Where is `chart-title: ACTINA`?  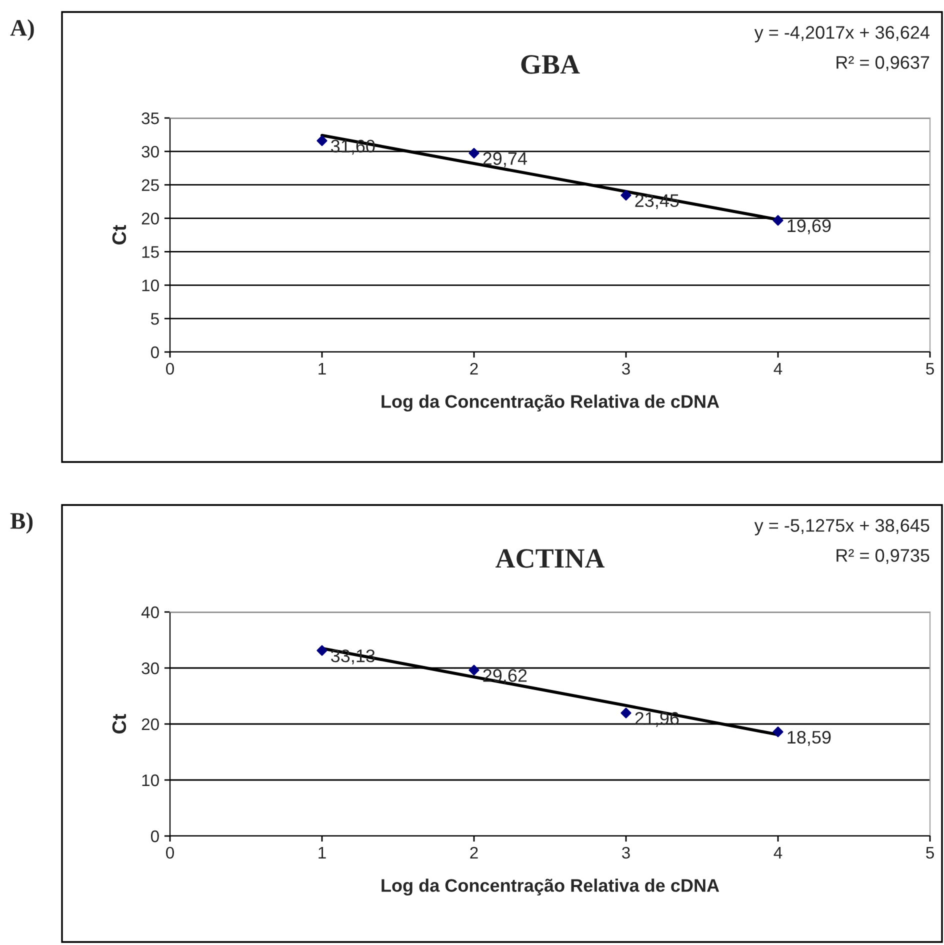 chart-title: ACTINA is located at coordinates (550, 558).